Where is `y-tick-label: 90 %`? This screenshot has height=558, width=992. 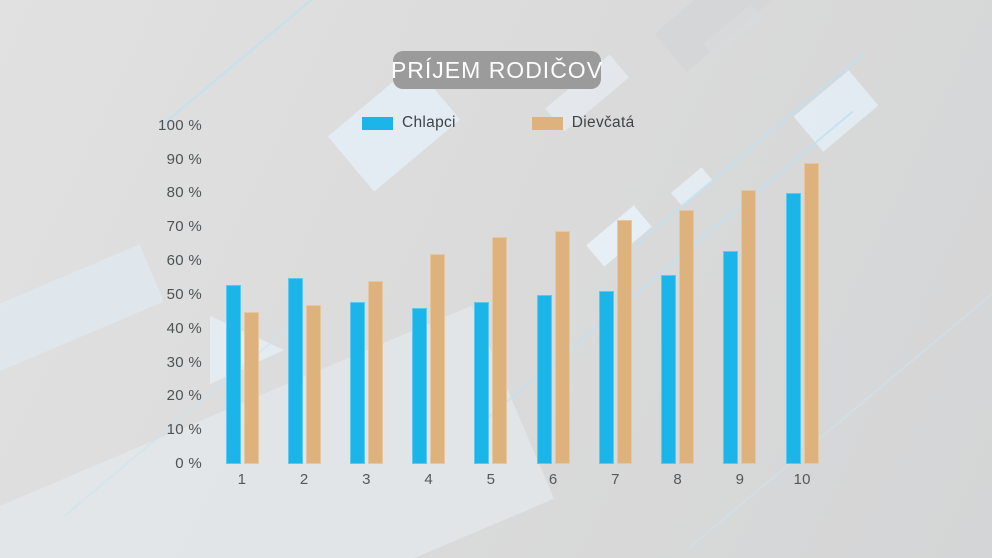 y-tick-label: 90 % is located at coordinates (184, 159).